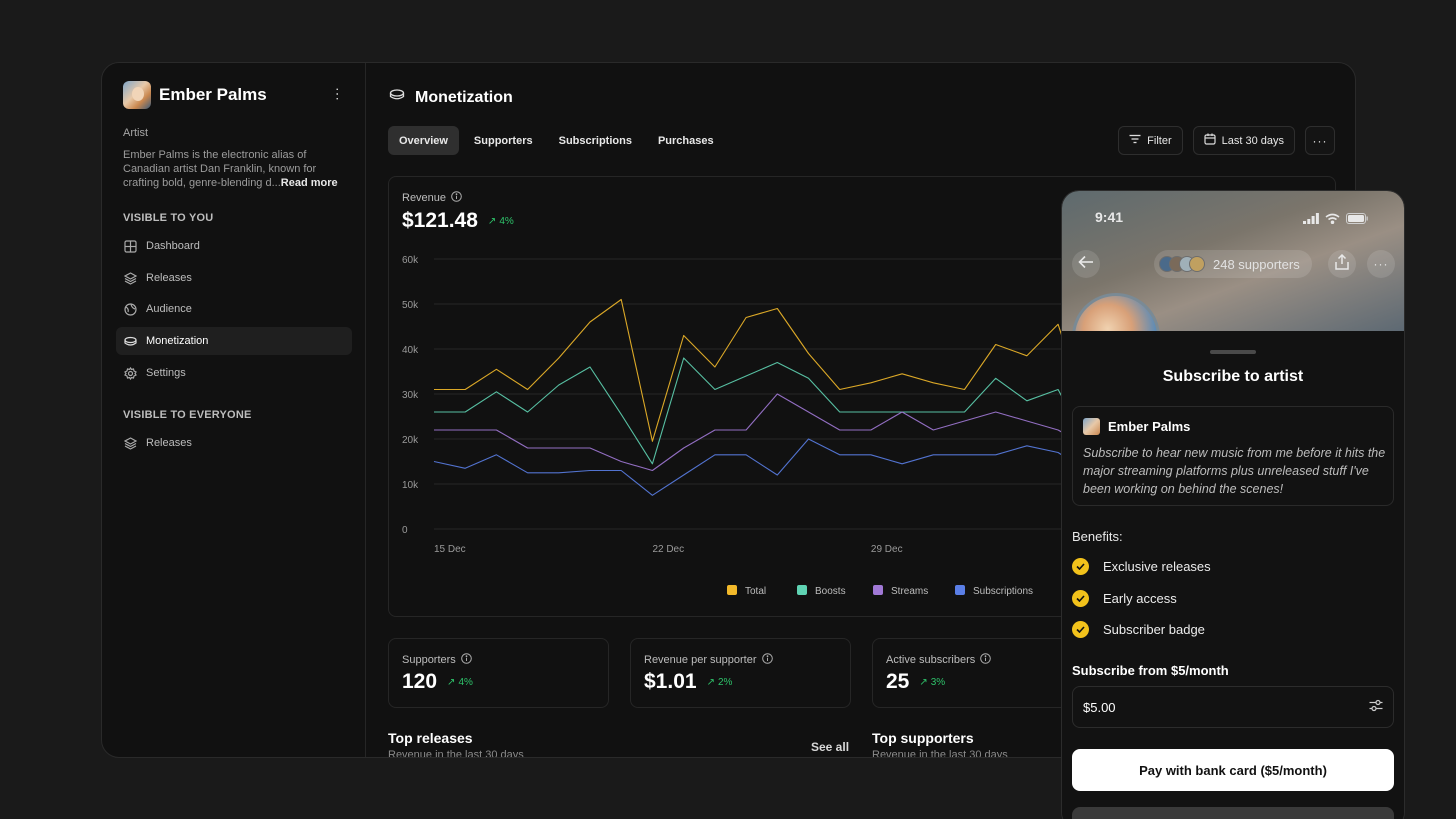 Image resolution: width=1456 pixels, height=819 pixels. What do you see at coordinates (1149, 426) in the screenshot?
I see `artist-card-name: Ember Palms` at bounding box center [1149, 426].